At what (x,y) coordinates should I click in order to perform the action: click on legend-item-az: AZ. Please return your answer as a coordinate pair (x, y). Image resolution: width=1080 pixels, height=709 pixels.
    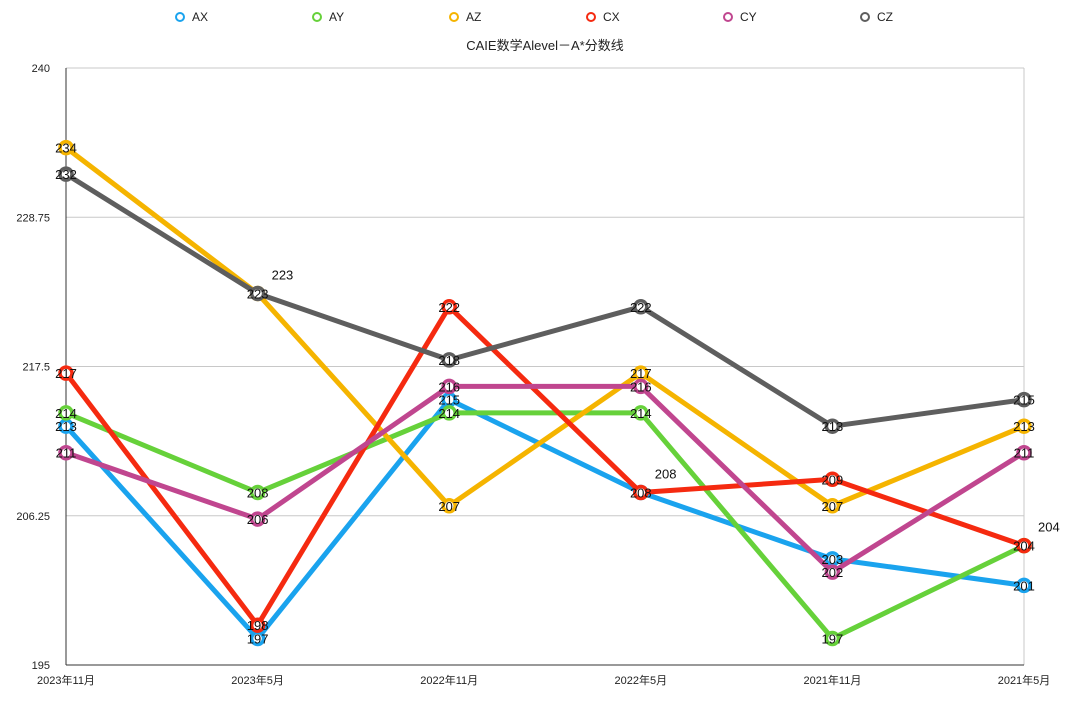
    Looking at the image, I should click on (465, 17).